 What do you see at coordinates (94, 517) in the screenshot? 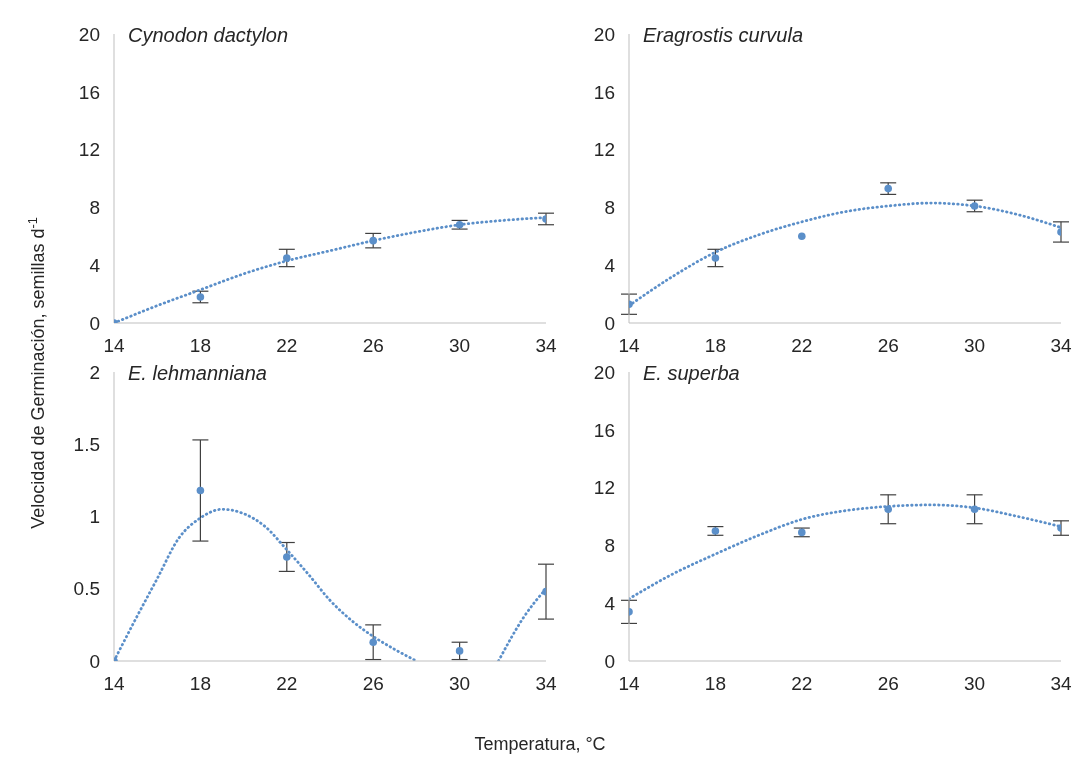
I see `y-tick-label: 1` at bounding box center [94, 517].